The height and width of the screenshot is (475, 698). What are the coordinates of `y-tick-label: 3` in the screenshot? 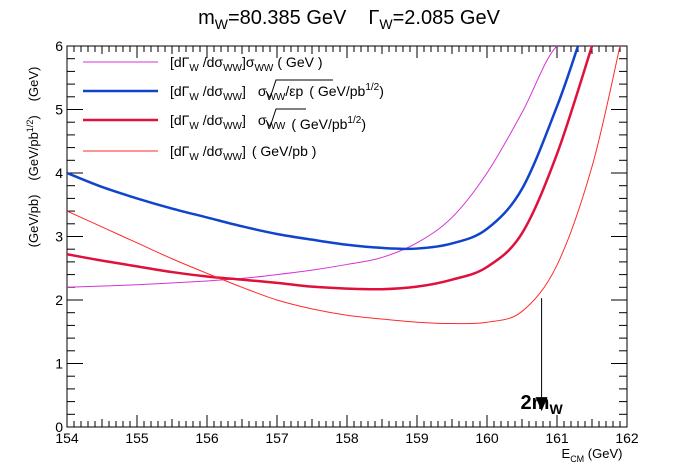 It's located at (59, 237).